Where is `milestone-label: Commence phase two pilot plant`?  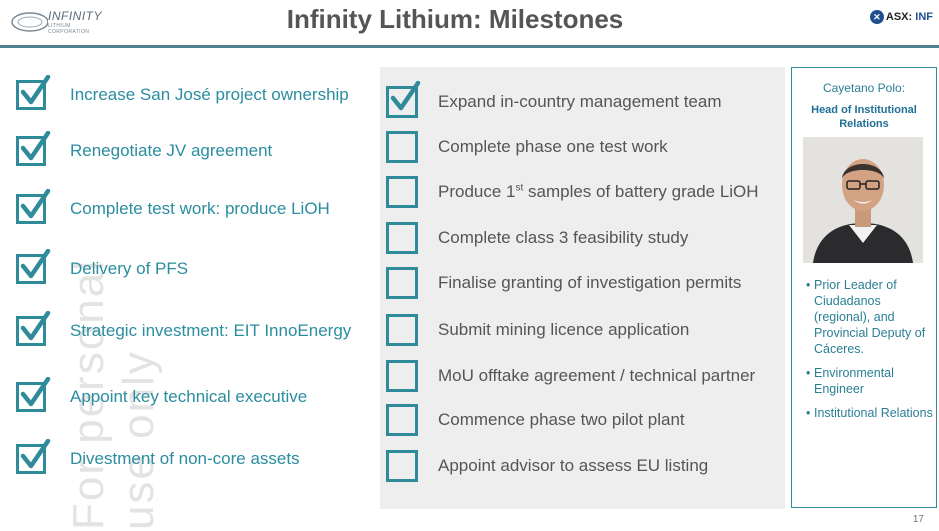
milestone-label: Commence phase two pilot plant is located at coordinates (561, 419).